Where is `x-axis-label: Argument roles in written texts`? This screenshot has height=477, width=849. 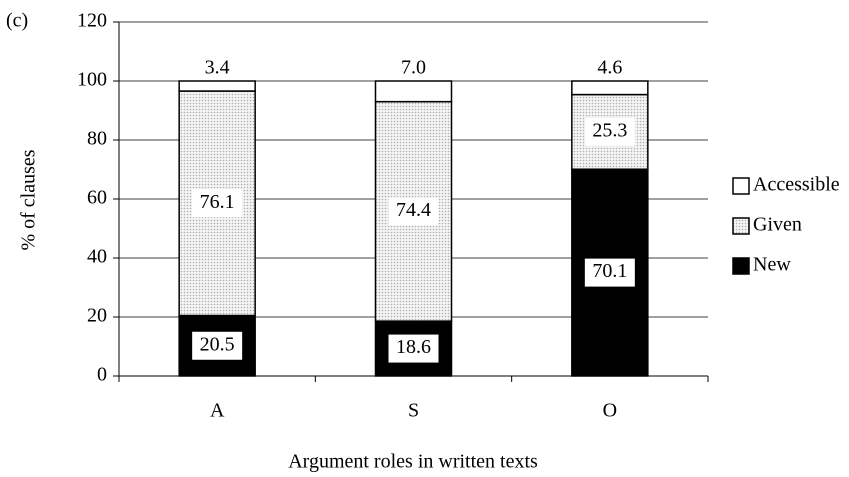 x-axis-label: Argument roles in written texts is located at coordinates (413, 462).